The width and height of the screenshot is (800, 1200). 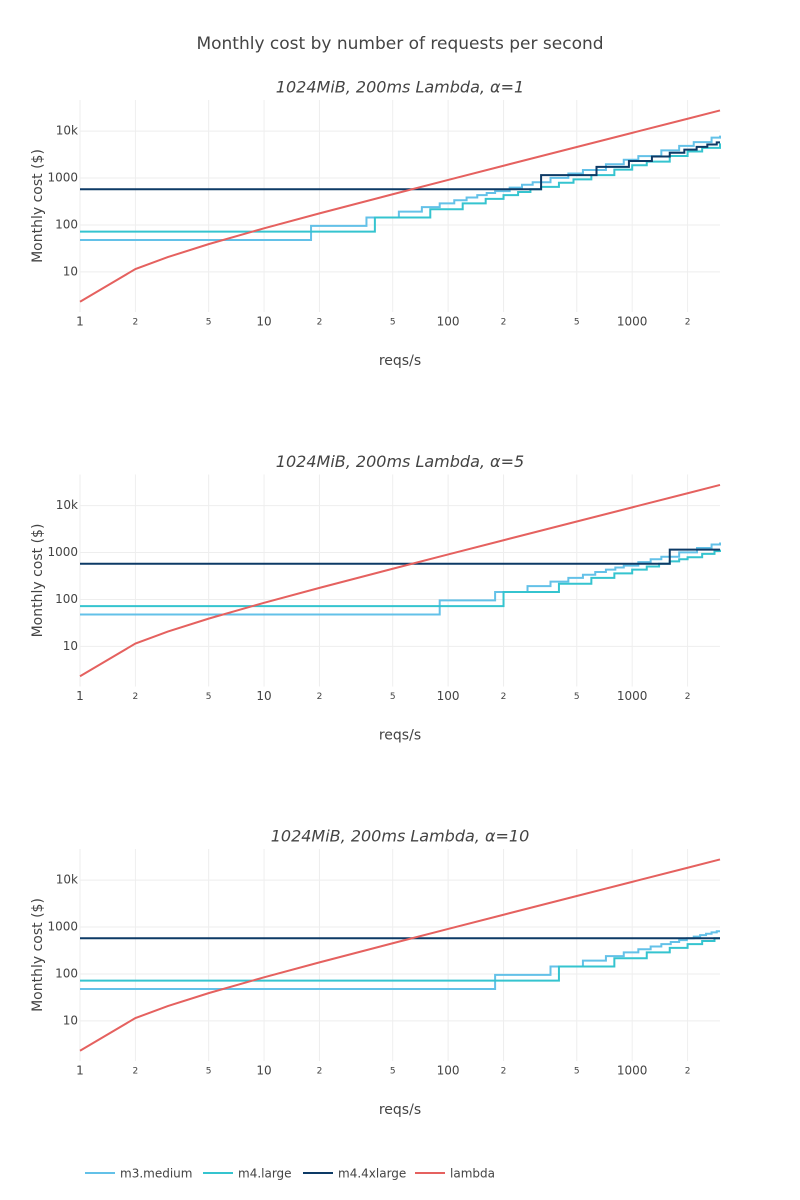 What do you see at coordinates (265, 1174) in the screenshot?
I see `legend-label: m4.large` at bounding box center [265, 1174].